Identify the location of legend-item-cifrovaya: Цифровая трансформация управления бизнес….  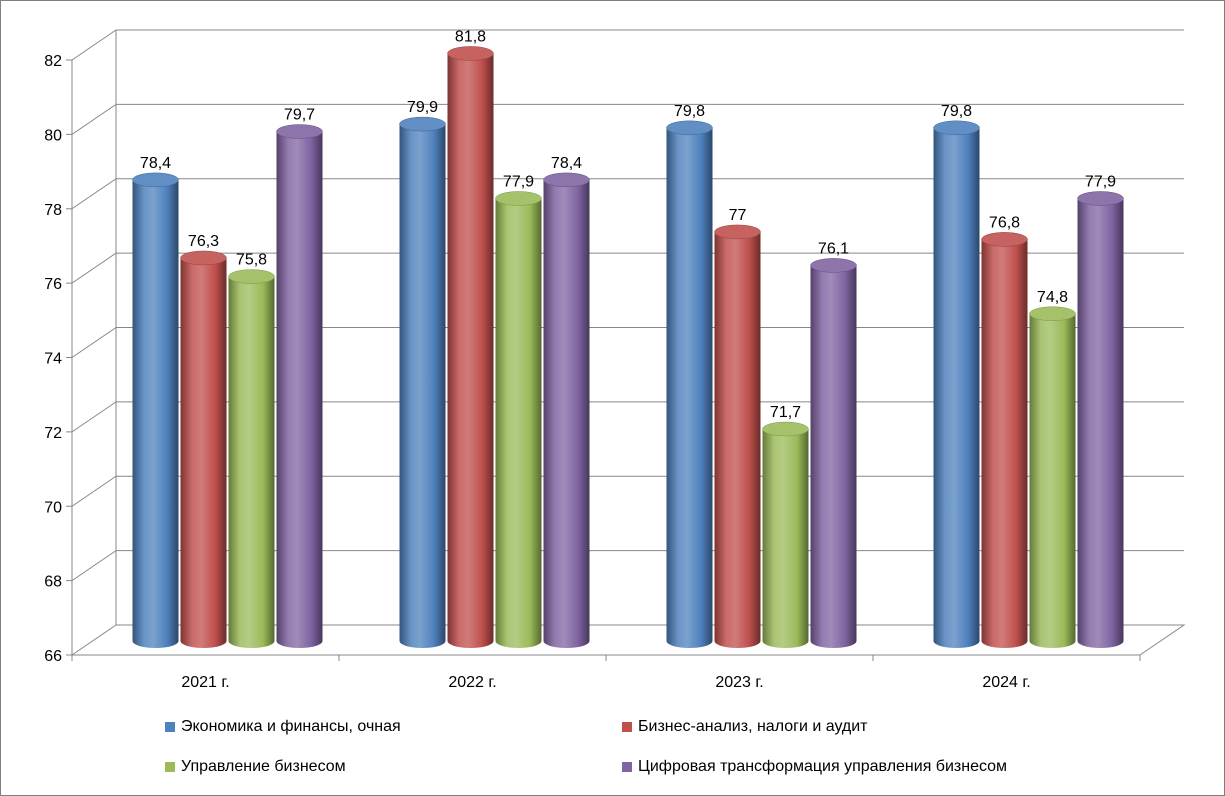
(814, 767).